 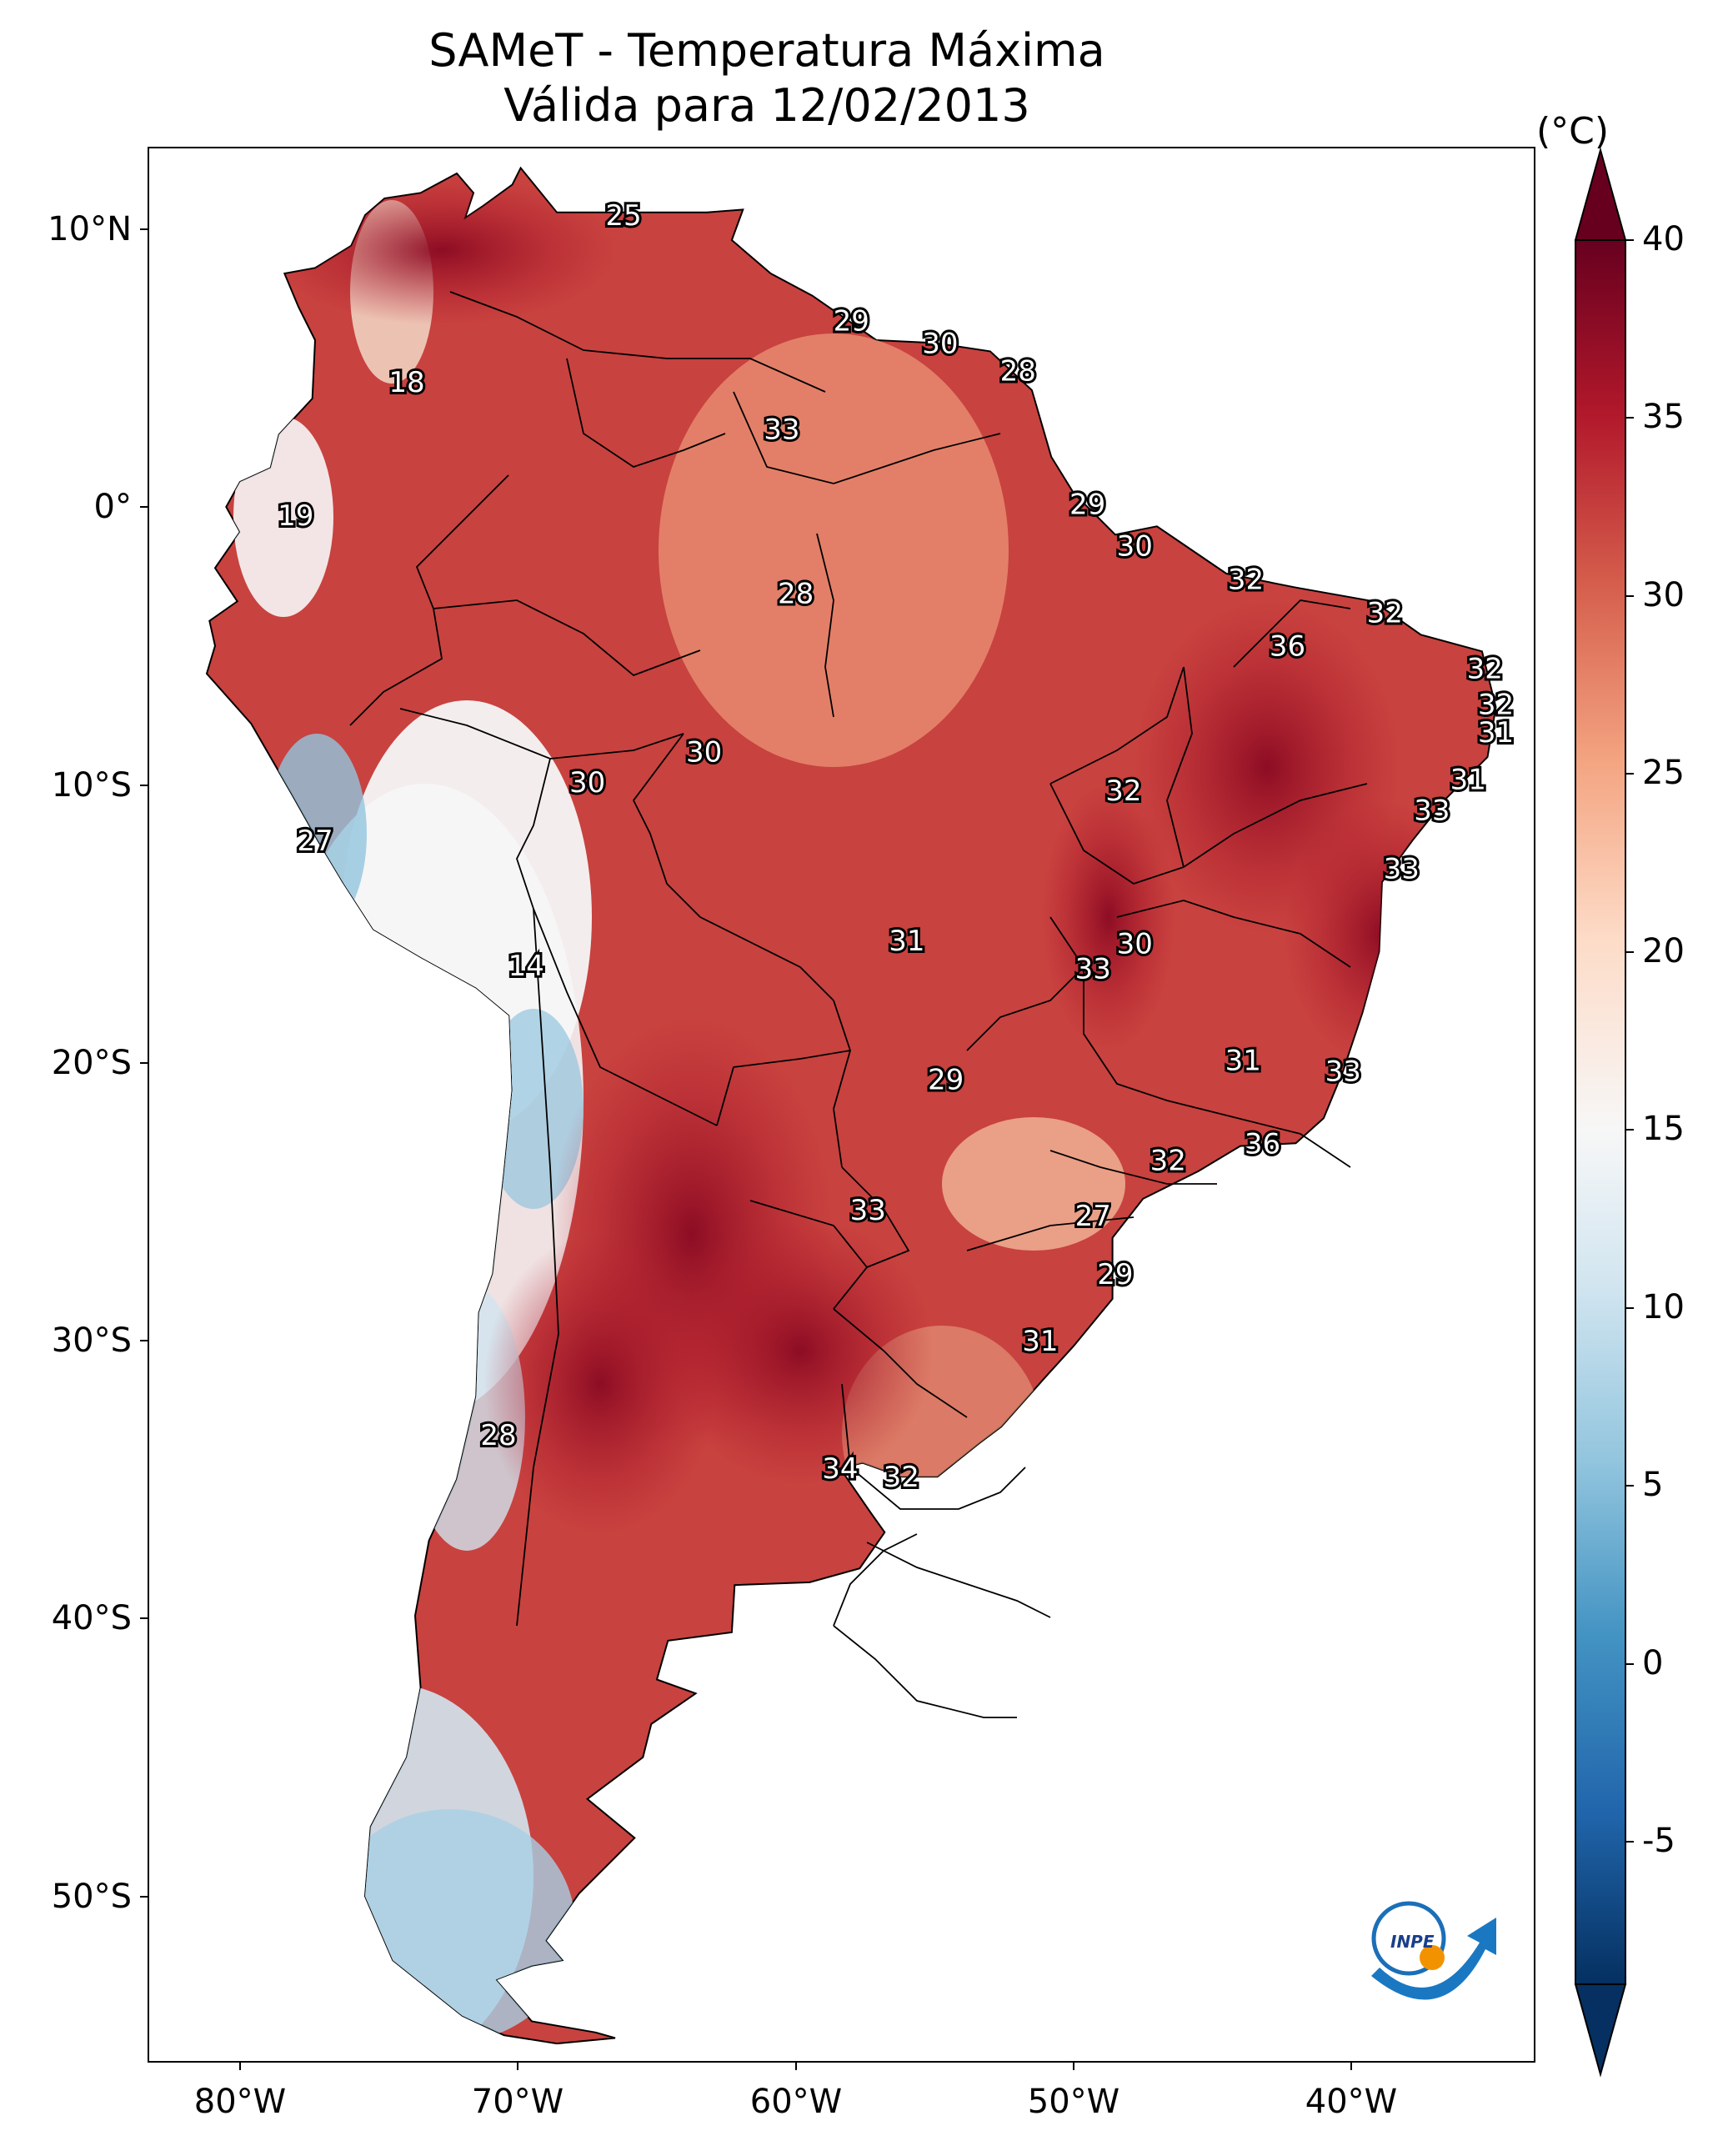 What do you see at coordinates (240, 2102) in the screenshot?
I see `lon-label: 80°W` at bounding box center [240, 2102].